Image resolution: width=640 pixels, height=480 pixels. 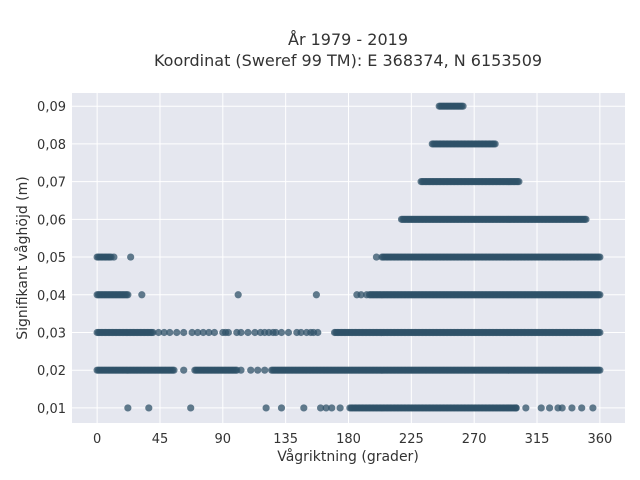 I want to click on y-tick-label: 0,03, so click(x=51, y=333).